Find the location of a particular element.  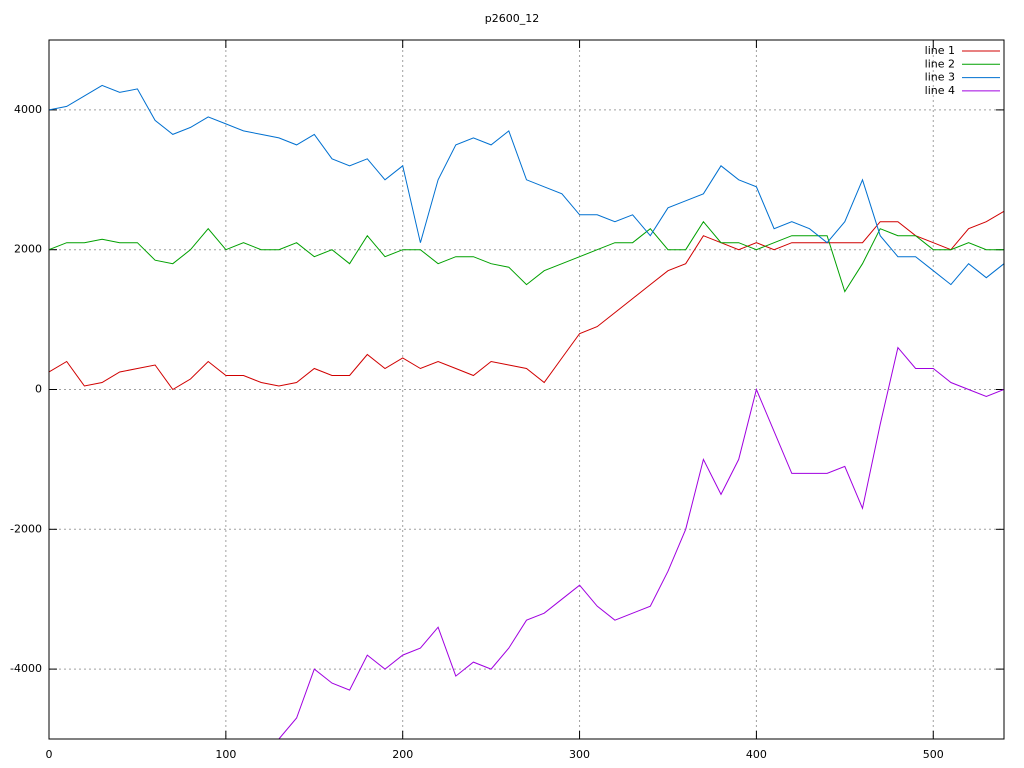

y-tick-label: 2000 is located at coordinates (28, 249).